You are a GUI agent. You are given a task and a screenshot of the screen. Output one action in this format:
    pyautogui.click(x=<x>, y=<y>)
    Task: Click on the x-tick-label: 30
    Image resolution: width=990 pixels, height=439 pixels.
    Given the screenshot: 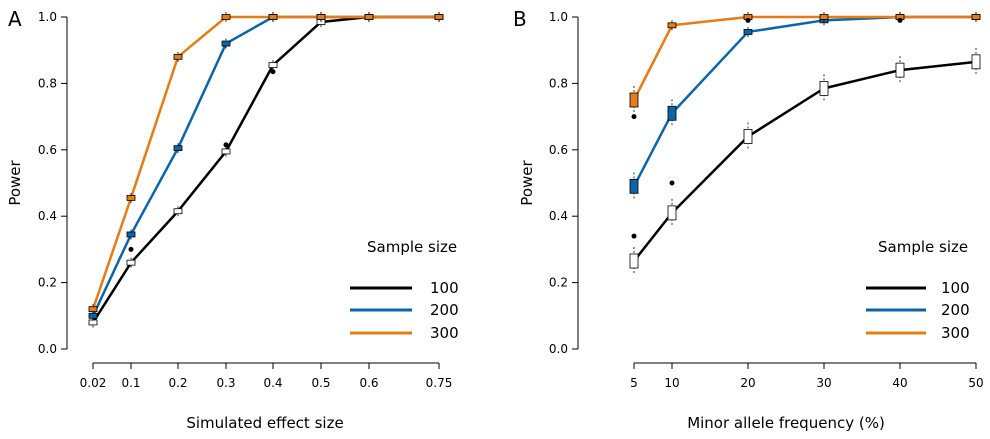 What is the action you would take?
    pyautogui.click(x=823, y=383)
    